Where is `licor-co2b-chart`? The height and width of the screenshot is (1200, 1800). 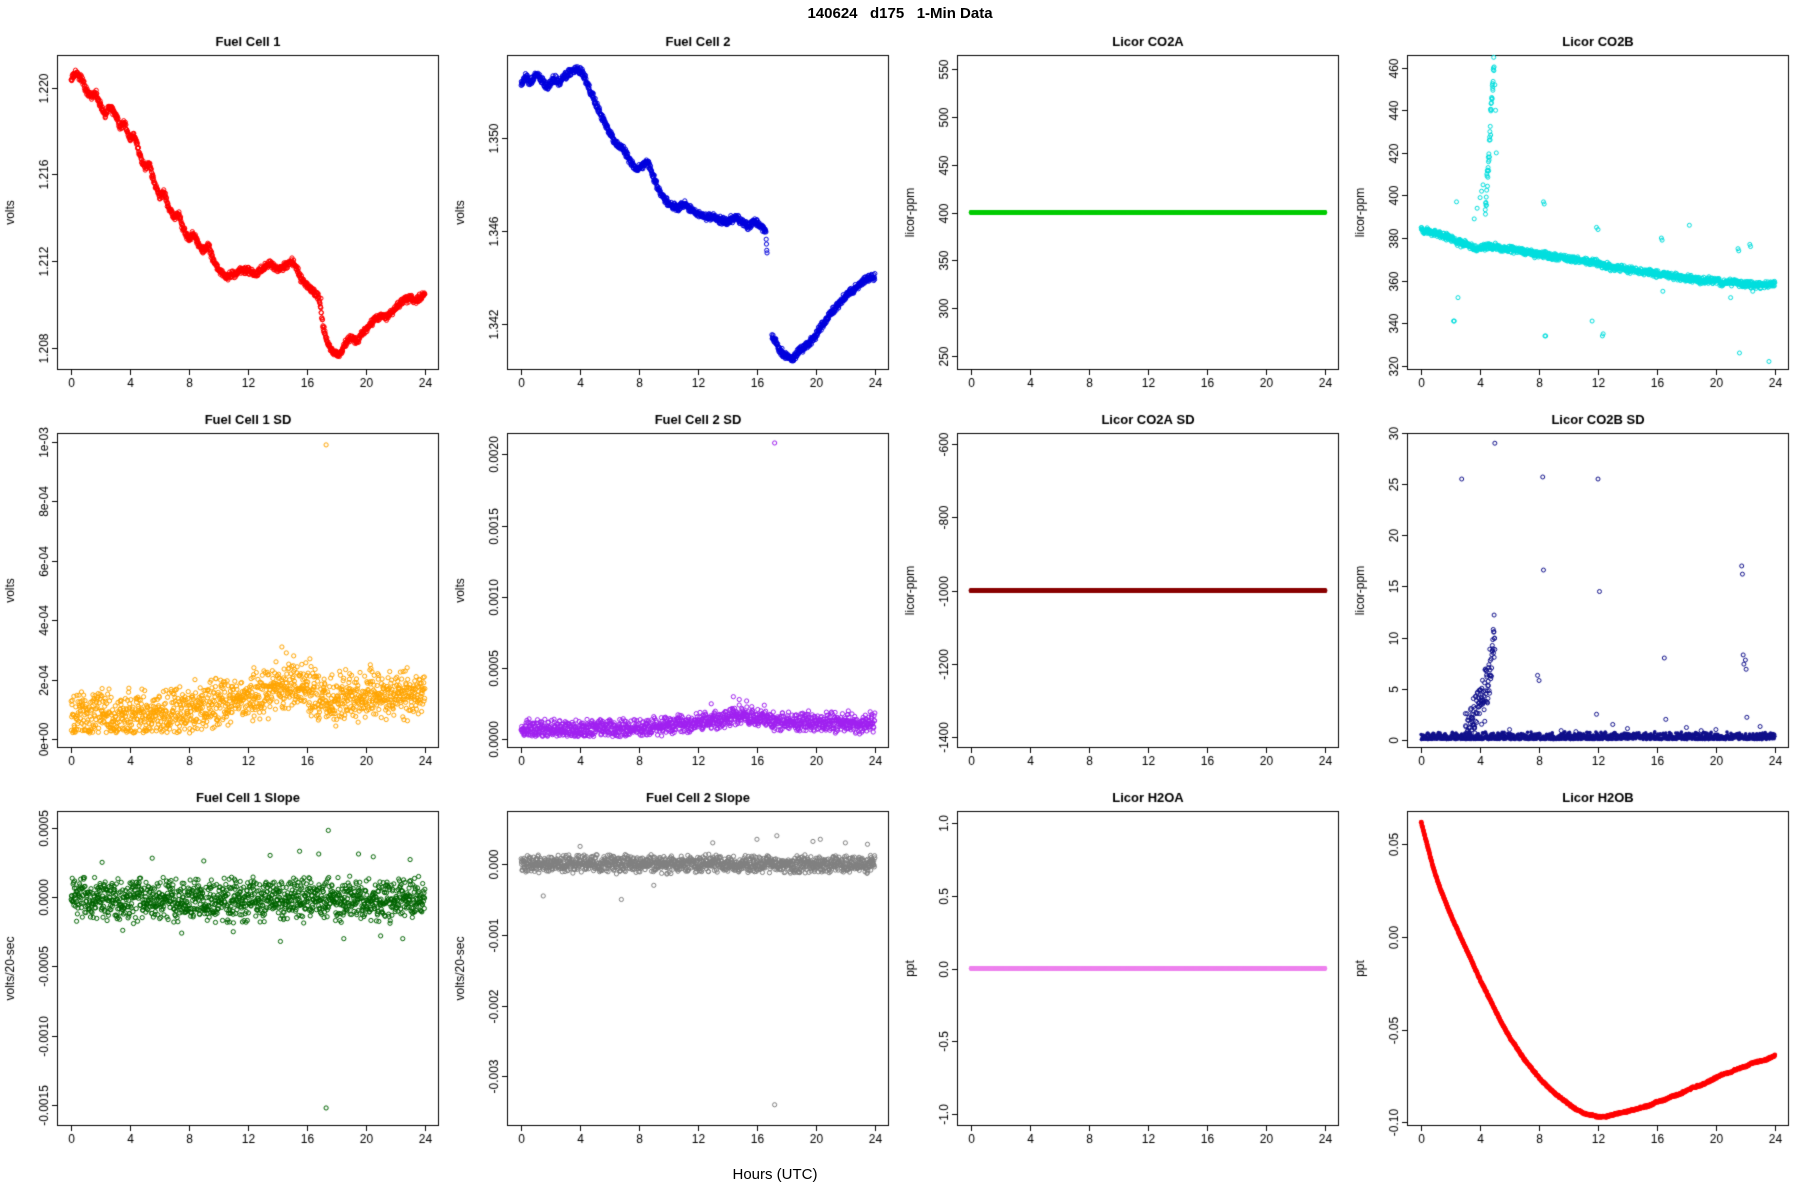
licor-co2b-chart is located at coordinates (1575, 217).